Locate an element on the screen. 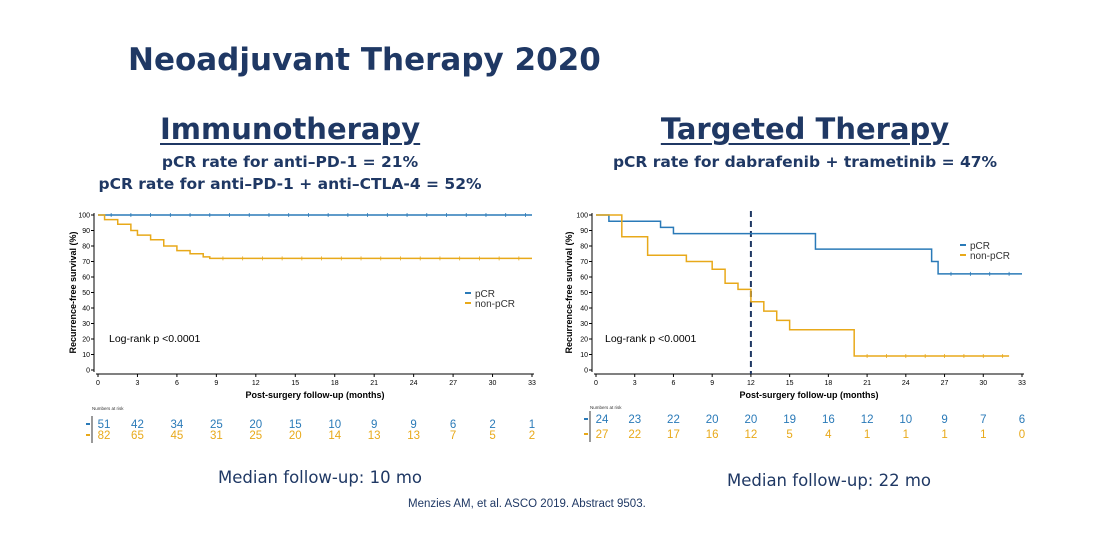 The width and height of the screenshot is (1096, 536). at-risk-count-non-pcr: 22 is located at coordinates (634, 435).